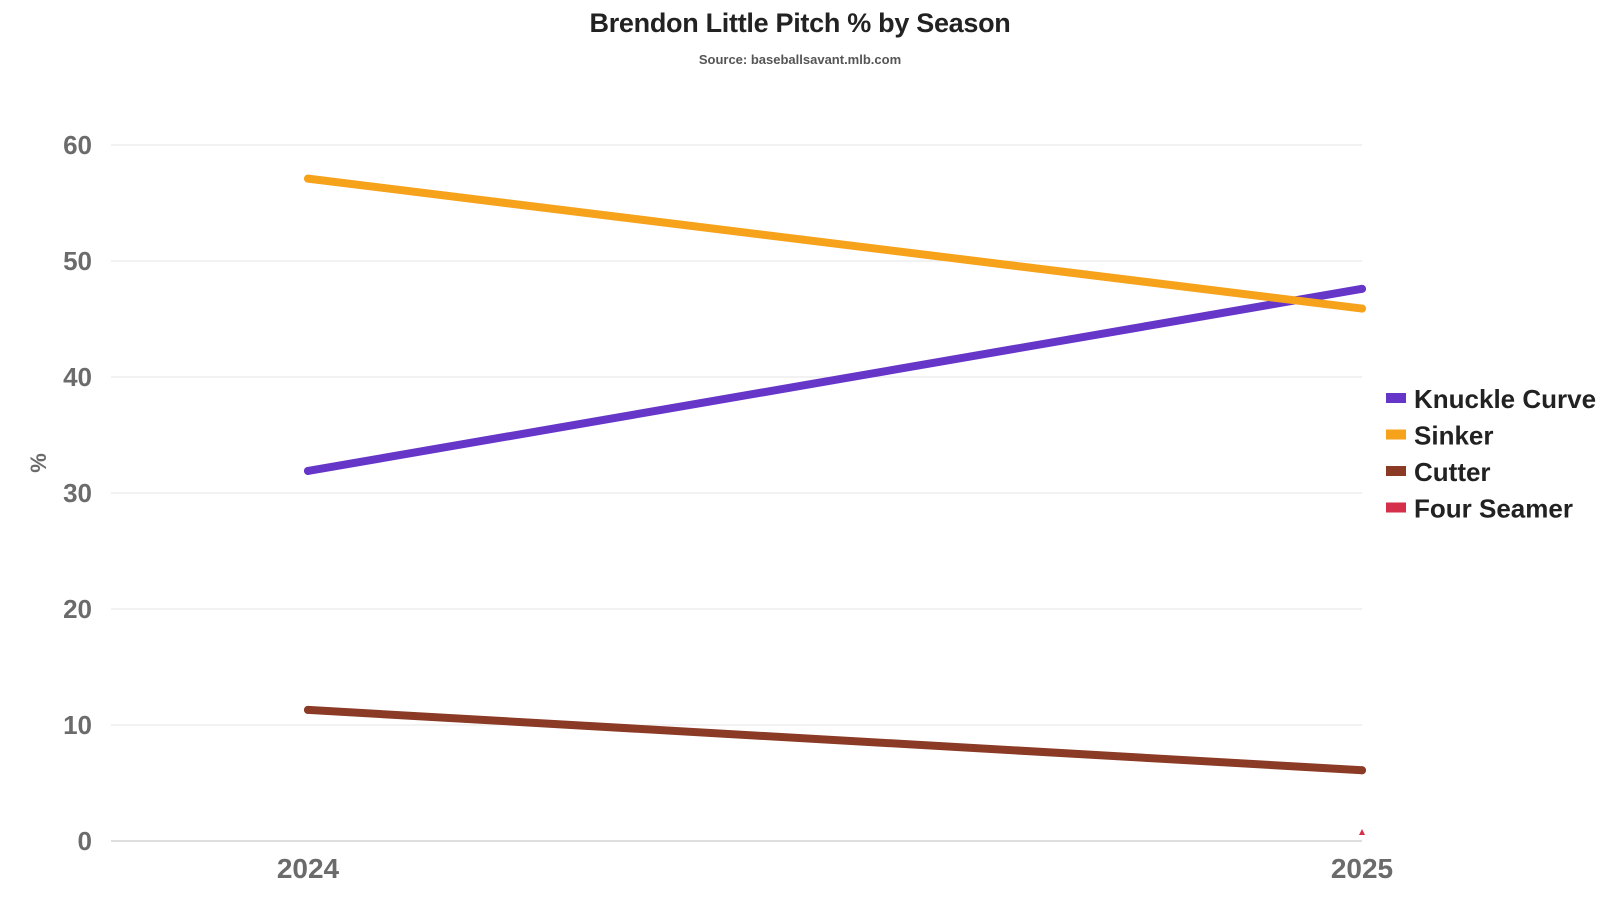  I want to click on chart-title: Brendon Little Pitch % by Season, so click(800, 23).